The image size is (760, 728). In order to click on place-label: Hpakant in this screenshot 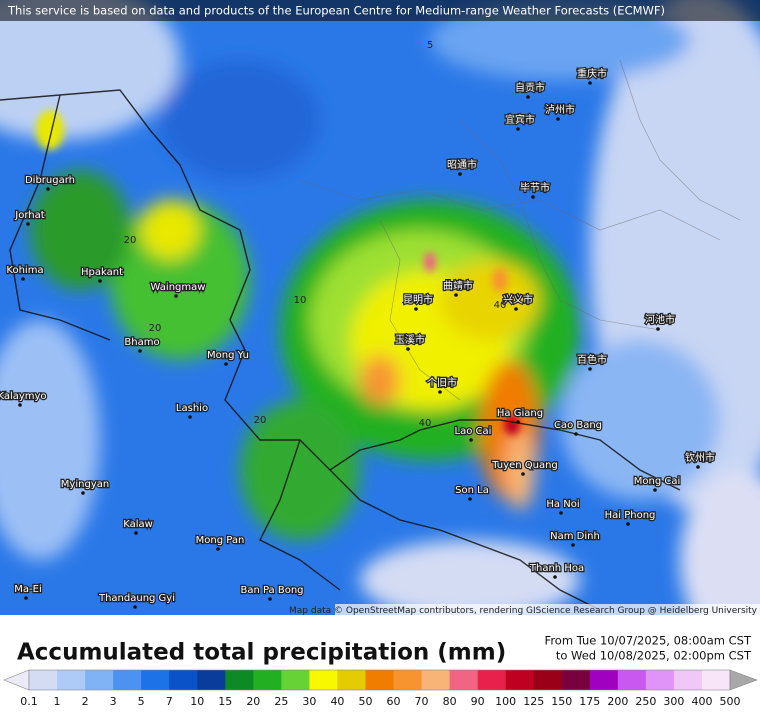, I will do `click(102, 272)`.